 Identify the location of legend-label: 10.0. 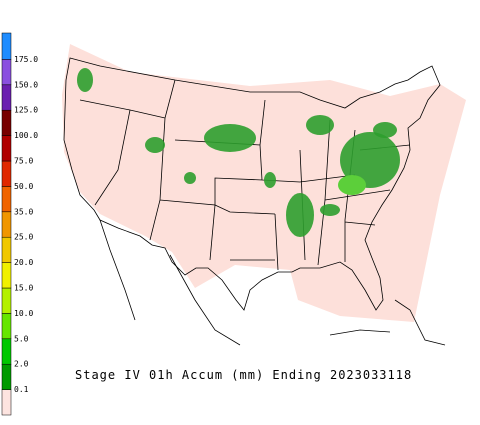
(23, 313).